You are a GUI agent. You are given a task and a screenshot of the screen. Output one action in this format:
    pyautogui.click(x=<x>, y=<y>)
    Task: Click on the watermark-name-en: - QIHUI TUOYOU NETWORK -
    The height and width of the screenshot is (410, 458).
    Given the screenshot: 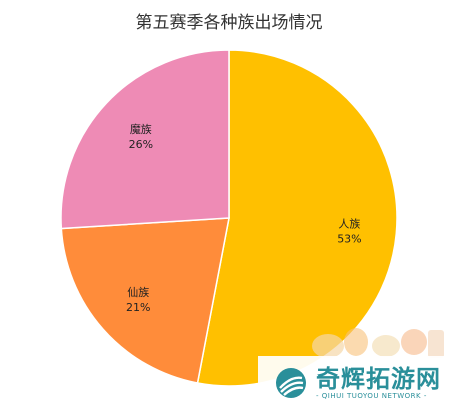 What is the action you would take?
    pyautogui.click(x=371, y=396)
    